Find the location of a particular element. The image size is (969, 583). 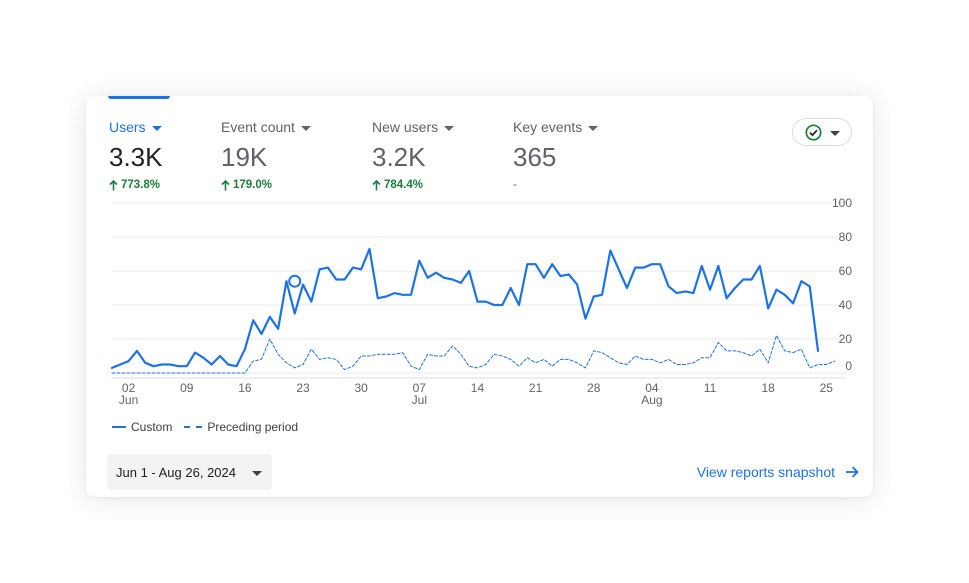

metric-value: 3.3K is located at coordinates (136, 157).